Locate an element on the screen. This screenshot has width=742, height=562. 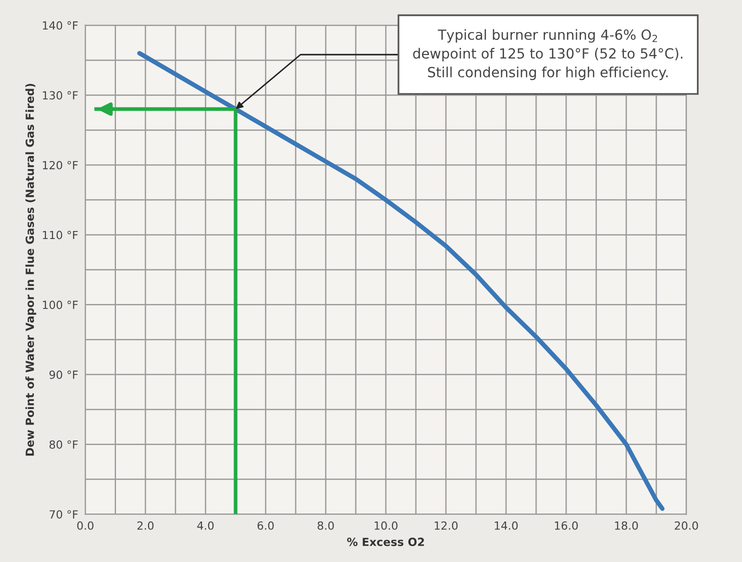
x-tick-label: 10.0 is located at coordinates (386, 525).